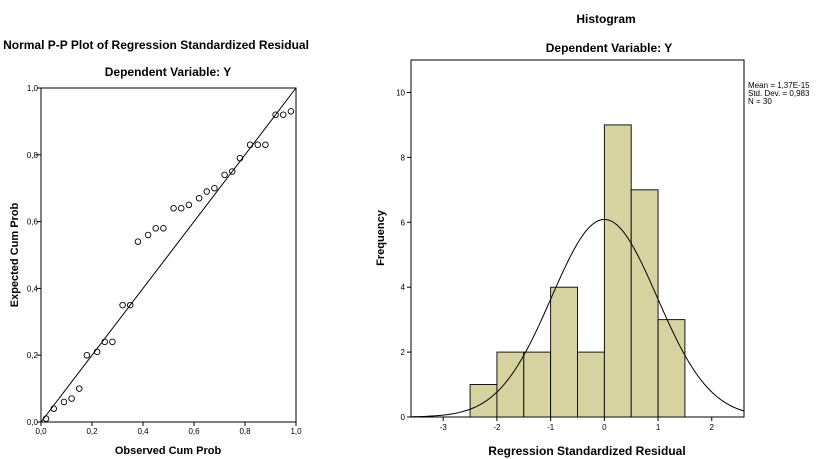 This screenshot has width=816, height=459. What do you see at coordinates (403, 287) in the screenshot?
I see `histogram-y-tick-label: 4` at bounding box center [403, 287].